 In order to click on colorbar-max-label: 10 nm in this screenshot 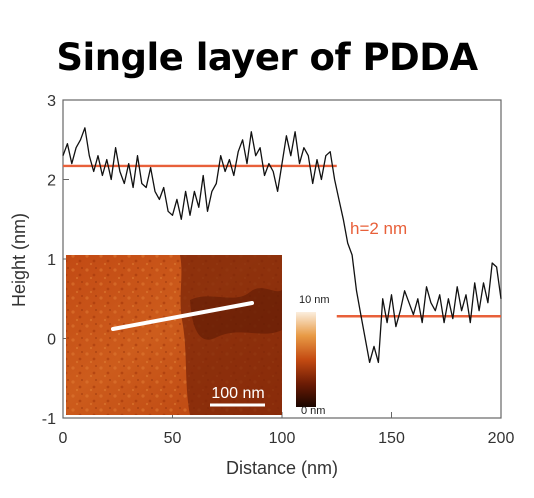, I will do `click(314, 300)`.